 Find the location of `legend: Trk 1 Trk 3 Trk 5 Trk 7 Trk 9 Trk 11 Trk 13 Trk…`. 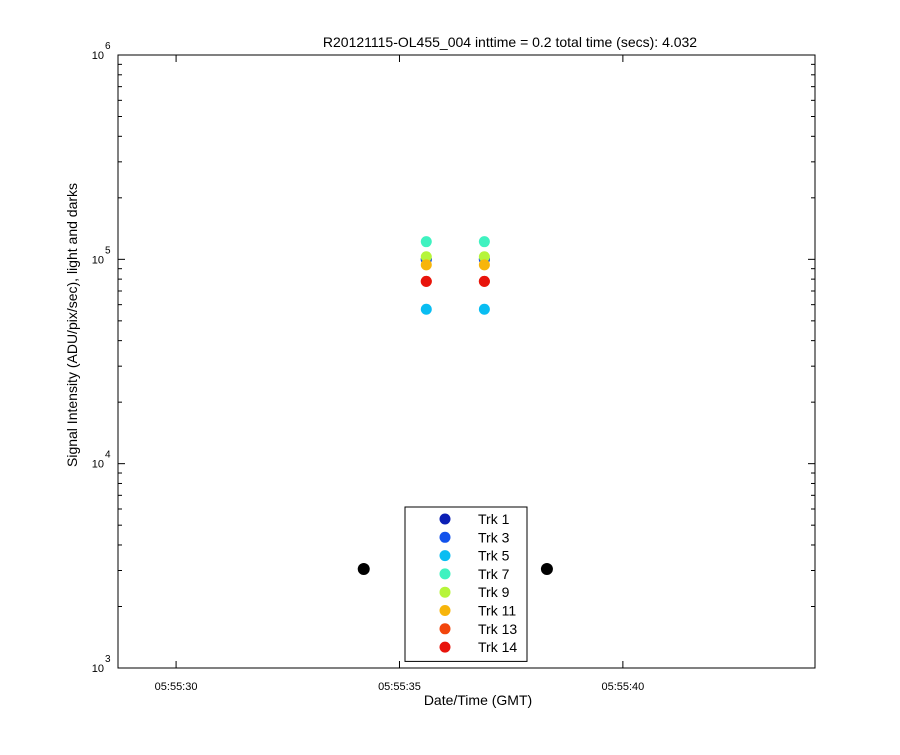

legend: Trk 1 Trk 3 Trk 5 Trk 7 Trk 9 Trk 11 Trk 13 Trk… is located at coordinates (466, 584).